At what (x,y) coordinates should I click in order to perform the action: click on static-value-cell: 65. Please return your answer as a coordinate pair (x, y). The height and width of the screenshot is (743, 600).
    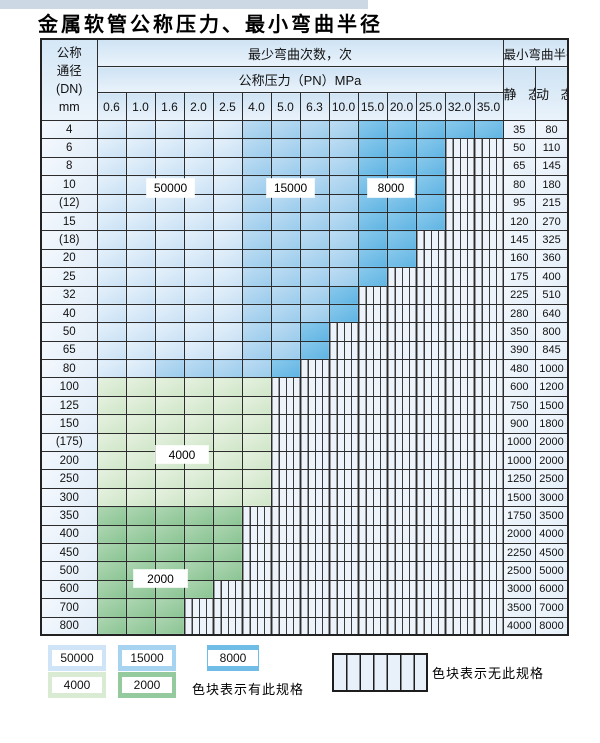
    Looking at the image, I should click on (519, 166).